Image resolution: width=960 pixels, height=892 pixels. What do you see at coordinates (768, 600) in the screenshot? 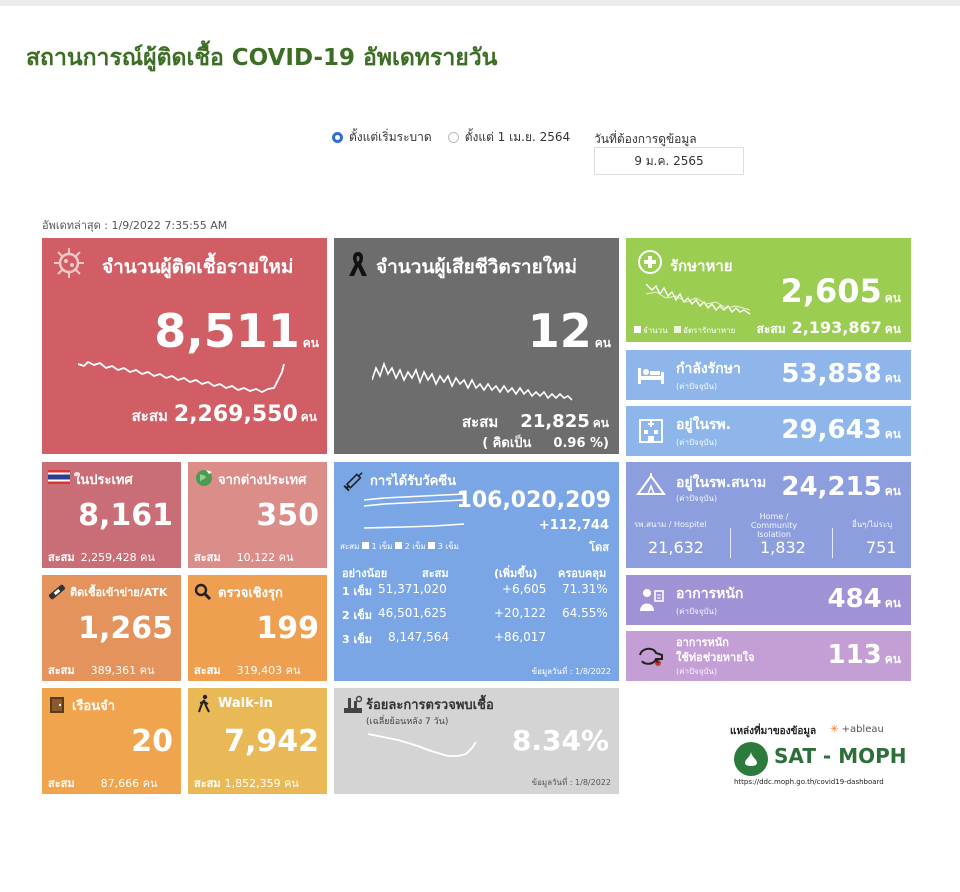
I see `severe-tile: อาการหนัก (ค่าปัจจุบัน) 484 คน` at bounding box center [768, 600].